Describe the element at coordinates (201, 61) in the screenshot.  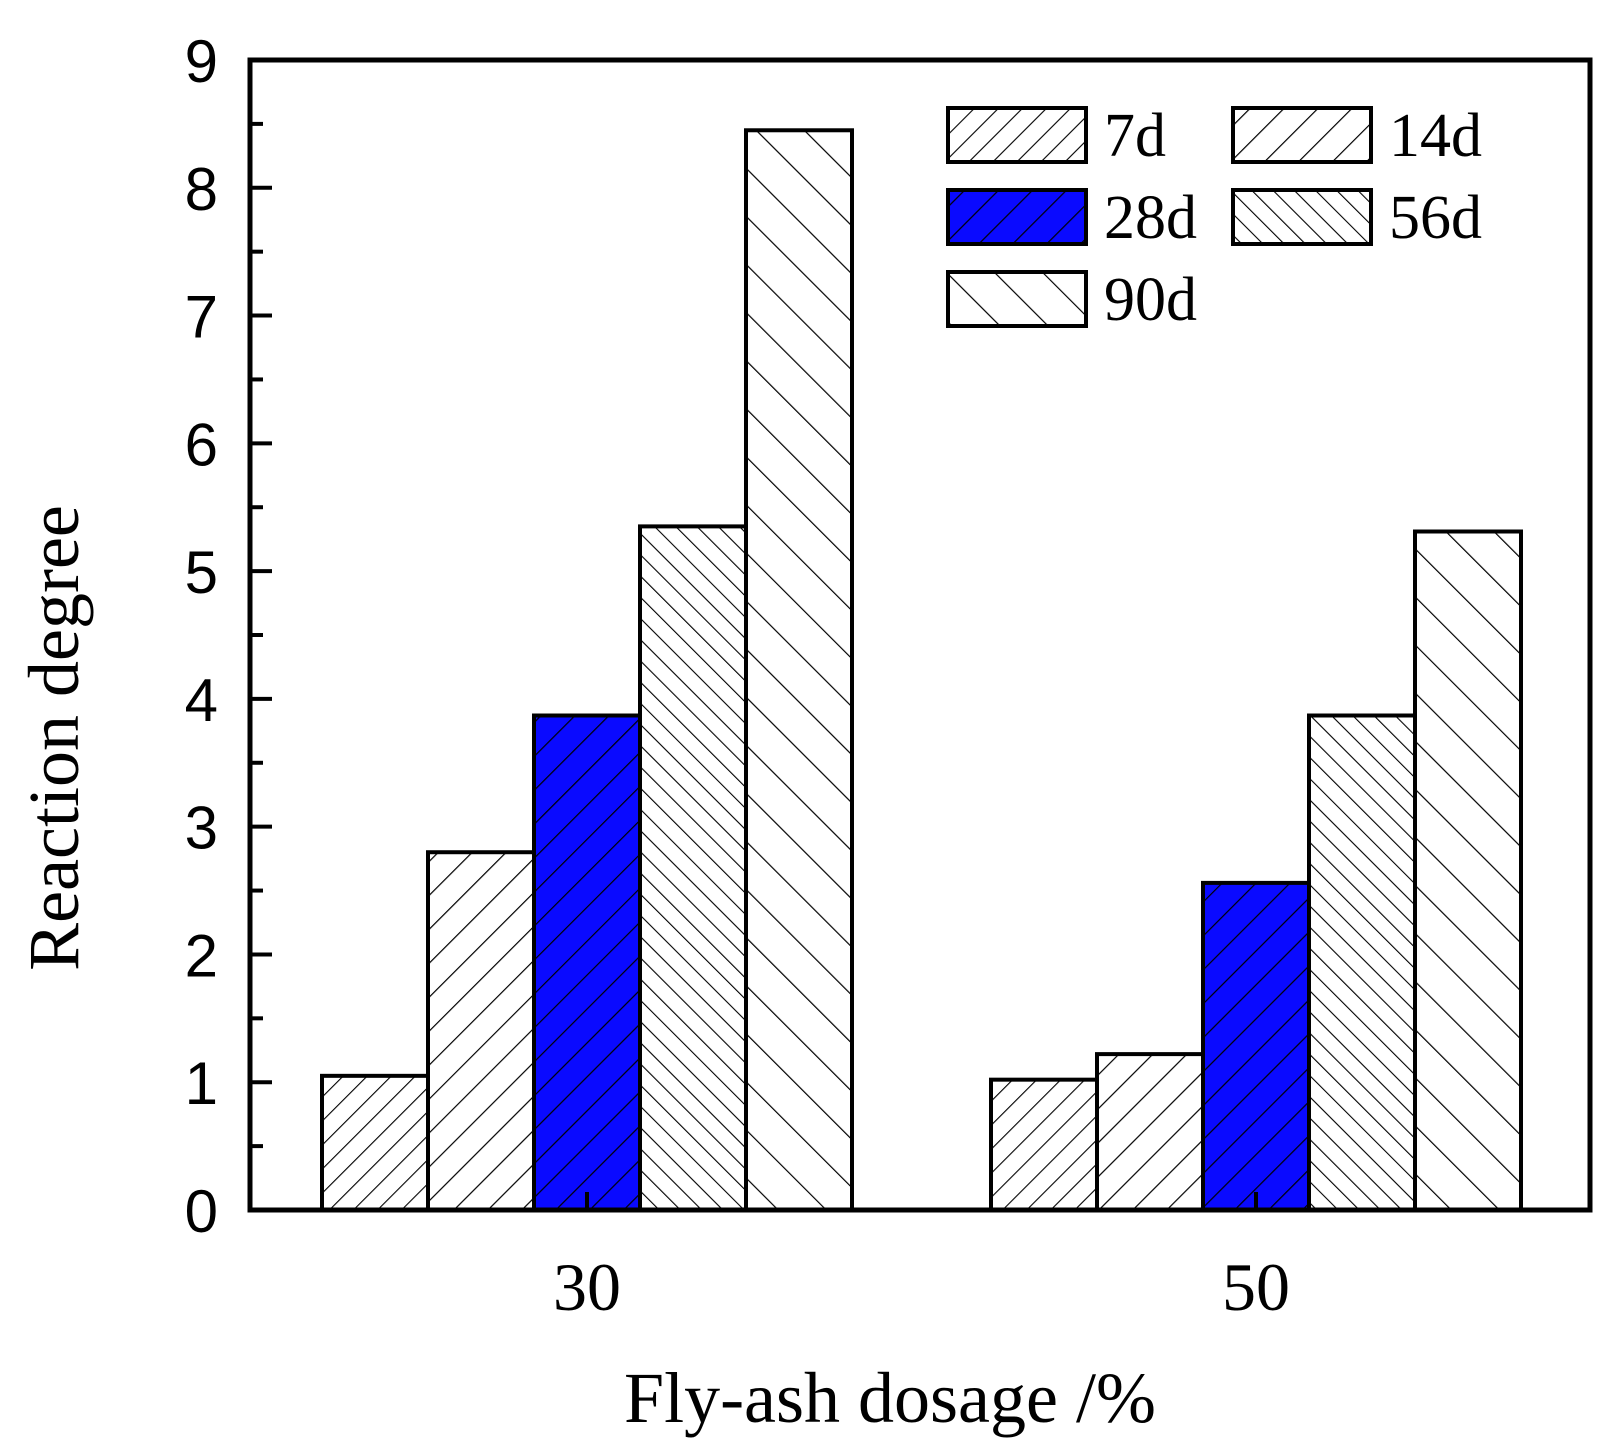
I see `y-tick-label: 9` at that location.